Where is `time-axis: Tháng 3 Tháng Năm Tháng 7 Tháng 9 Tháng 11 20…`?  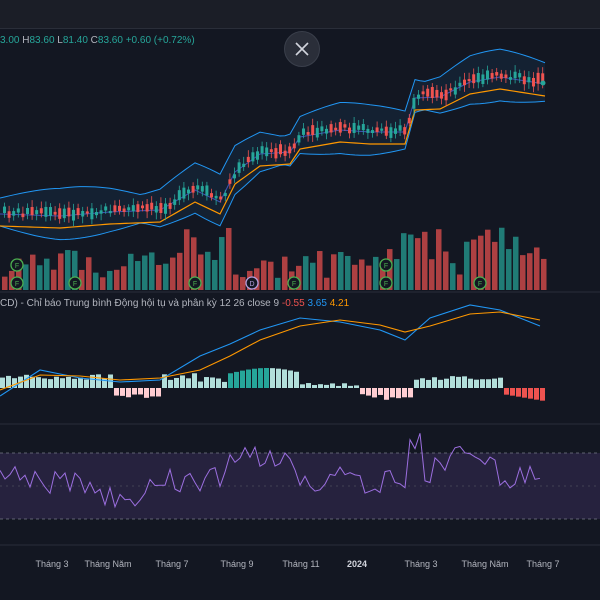
time-axis: Tháng 3 Tháng Năm Tháng 7 Tháng 9 Tháng 11 20… is located at coordinates (297, 564).